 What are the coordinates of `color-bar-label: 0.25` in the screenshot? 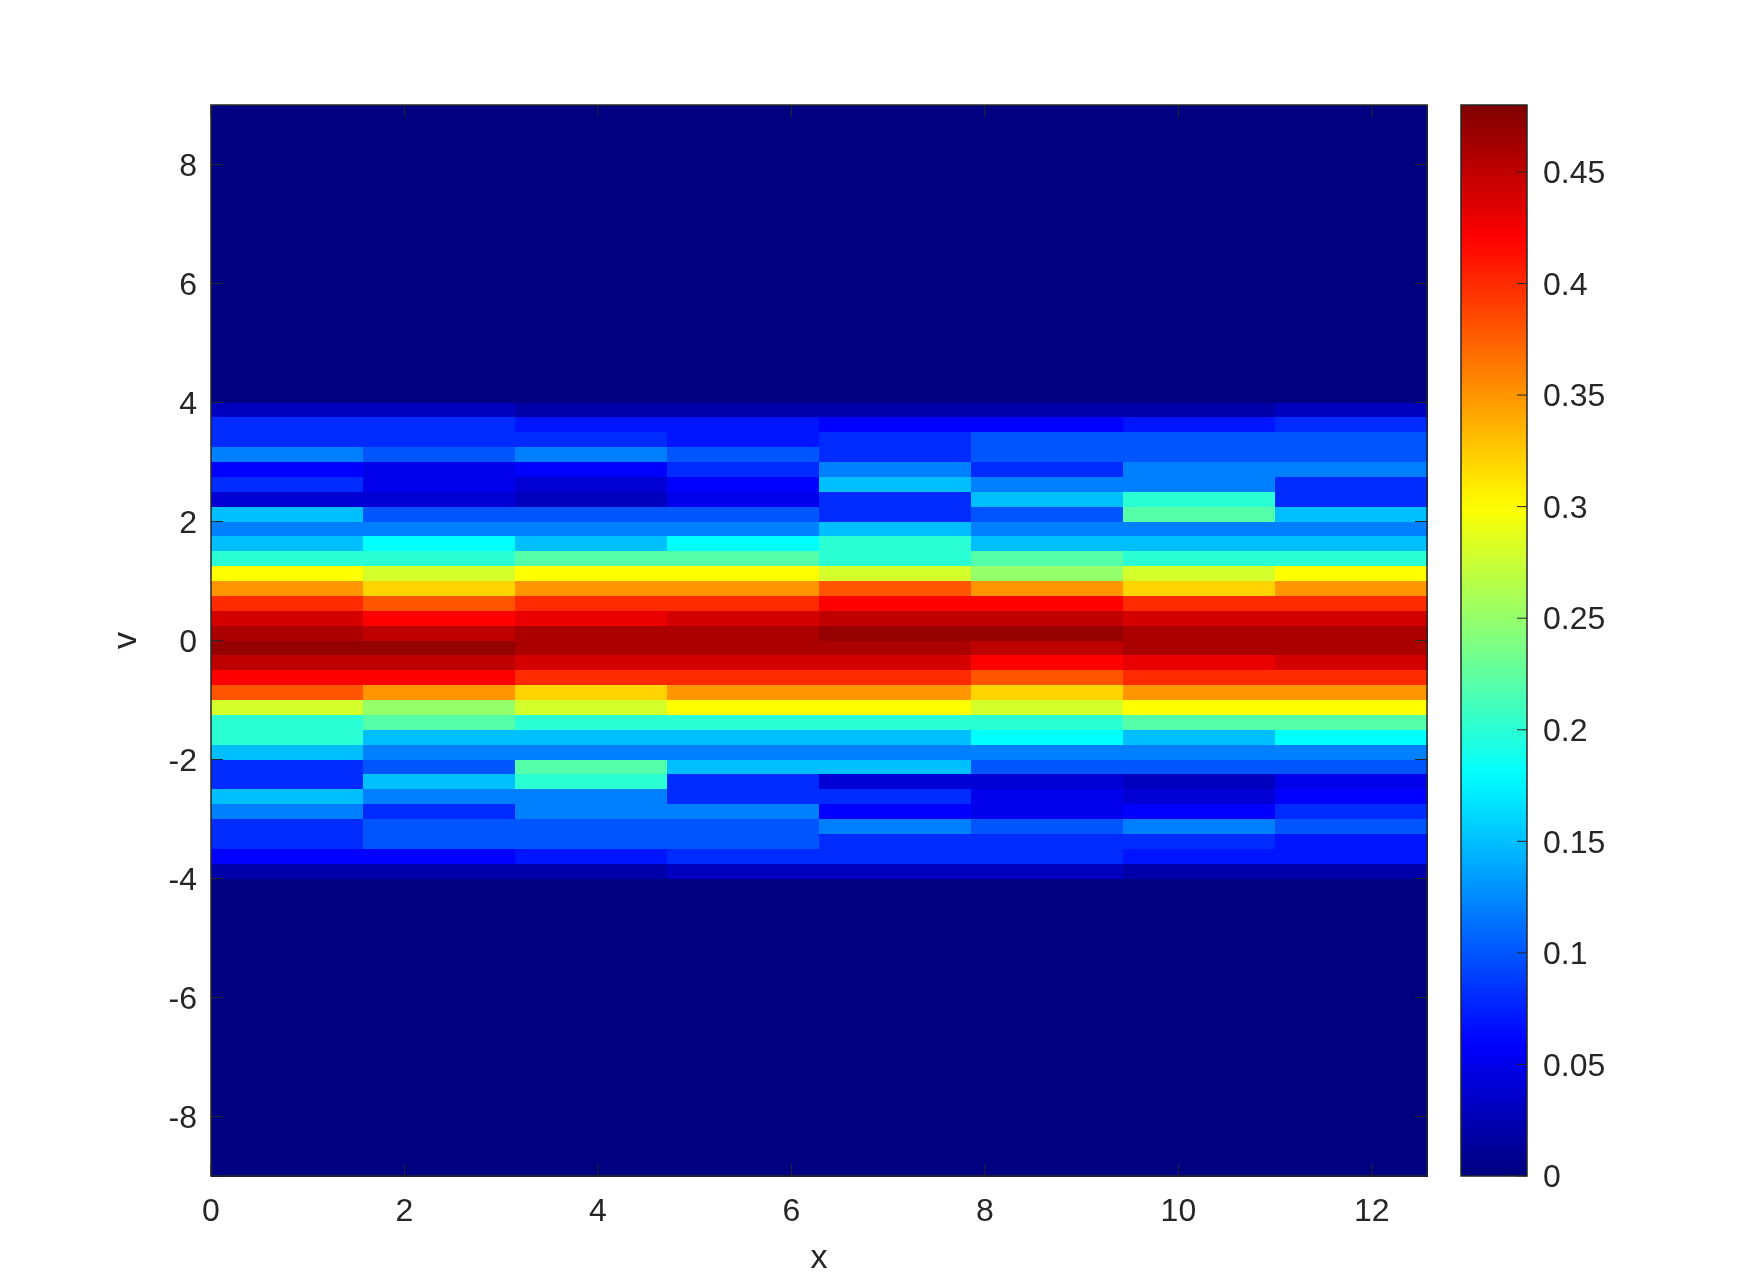 It's located at (1574, 618).